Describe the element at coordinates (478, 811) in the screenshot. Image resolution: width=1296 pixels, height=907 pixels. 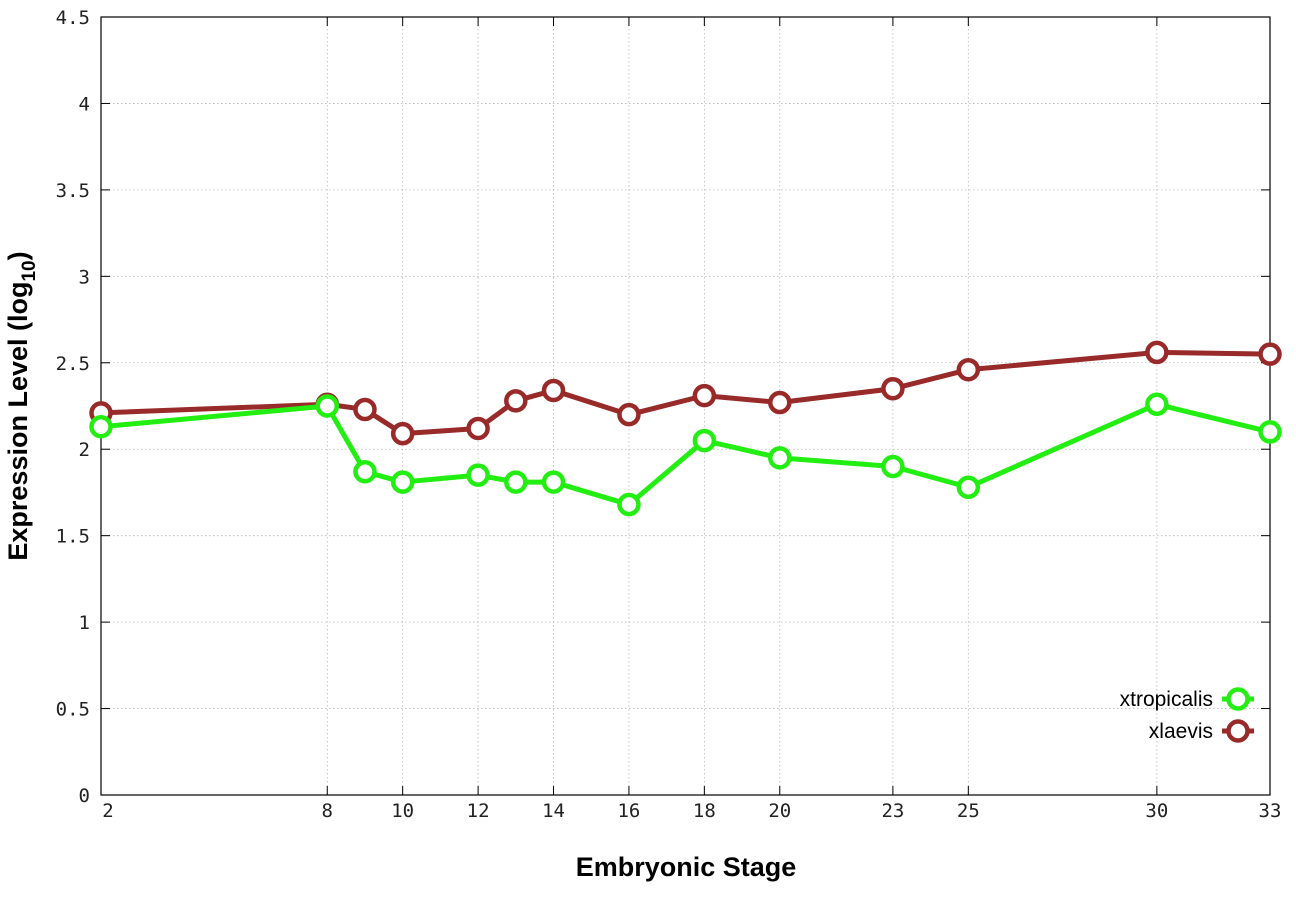
I see `x-tick-label: 12` at that location.